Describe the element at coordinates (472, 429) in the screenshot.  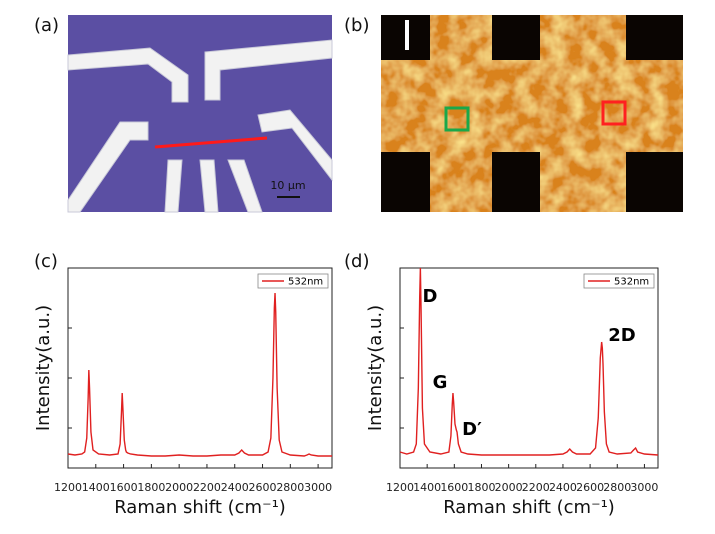
I see `peak-annotation: D′` at that location.